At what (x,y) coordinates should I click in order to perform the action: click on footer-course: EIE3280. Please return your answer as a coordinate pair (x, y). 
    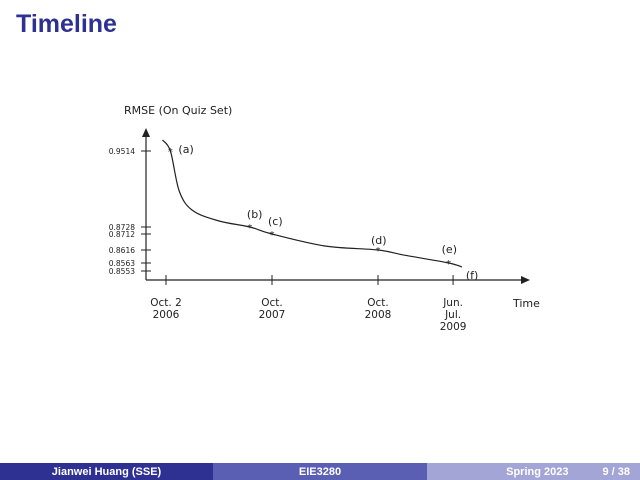
    Looking at the image, I should click on (320, 471).